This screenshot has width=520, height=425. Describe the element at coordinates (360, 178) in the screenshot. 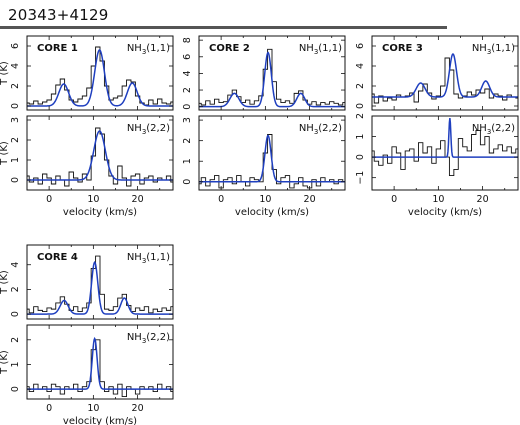

I see `y-tick-label: −1` at that location.